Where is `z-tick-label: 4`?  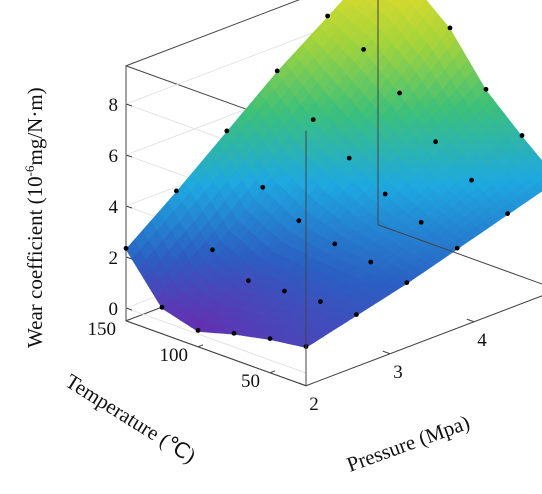 z-tick-label: 4 is located at coordinates (114, 207).